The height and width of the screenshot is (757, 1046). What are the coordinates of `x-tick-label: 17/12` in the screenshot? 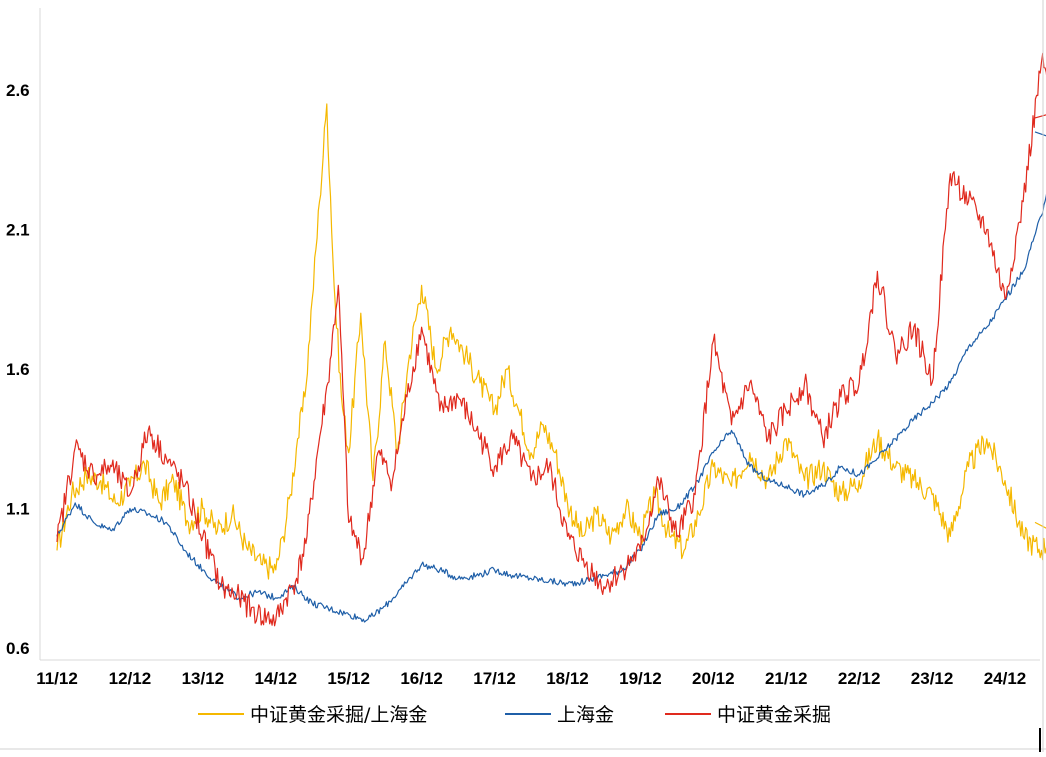 It's located at (494, 678).